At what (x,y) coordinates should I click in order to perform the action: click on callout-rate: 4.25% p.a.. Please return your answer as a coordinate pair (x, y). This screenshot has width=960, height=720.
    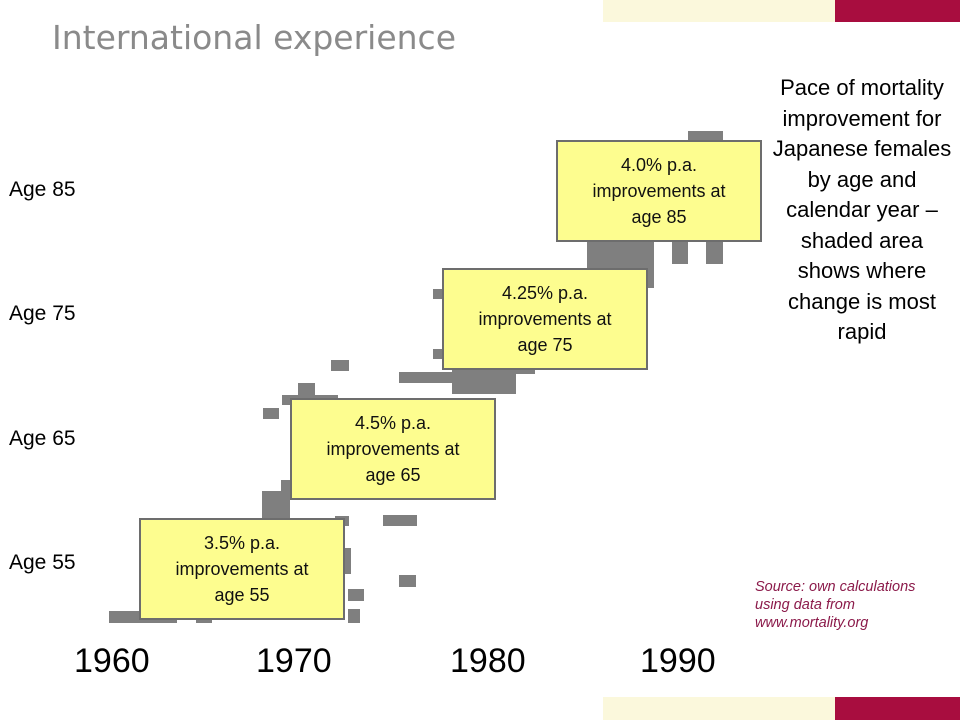
    Looking at the image, I should click on (545, 293).